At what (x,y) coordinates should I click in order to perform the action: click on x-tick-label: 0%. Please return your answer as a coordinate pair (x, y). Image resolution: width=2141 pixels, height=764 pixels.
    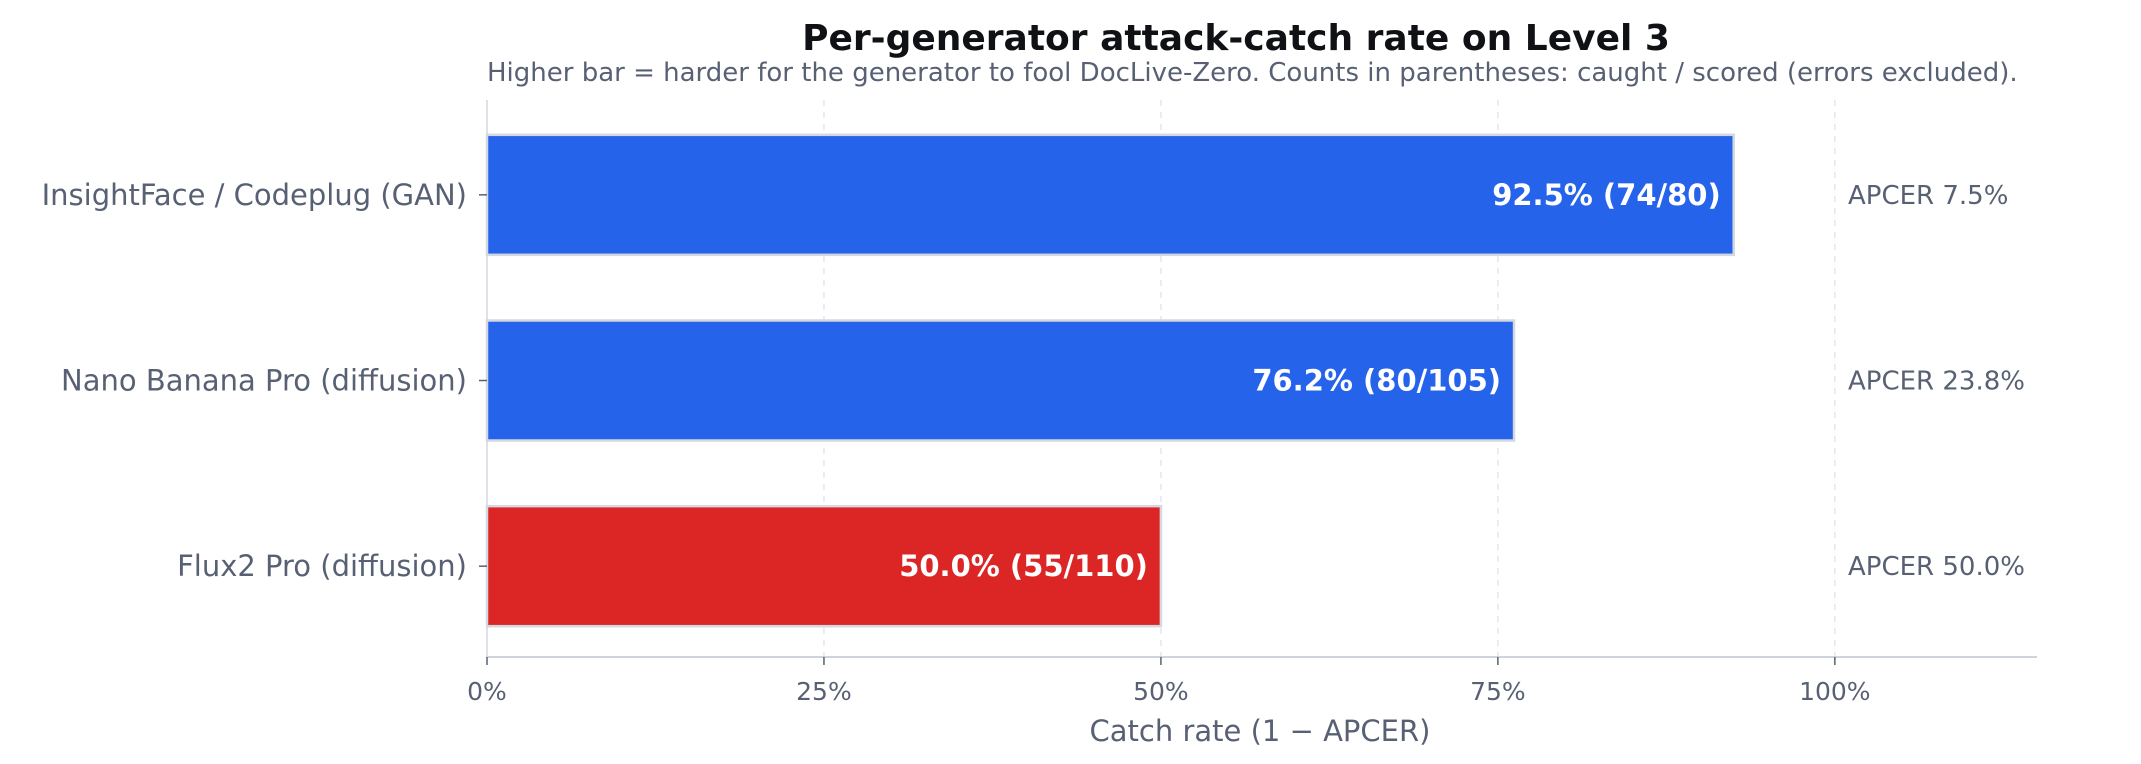
    Looking at the image, I should click on (487, 691).